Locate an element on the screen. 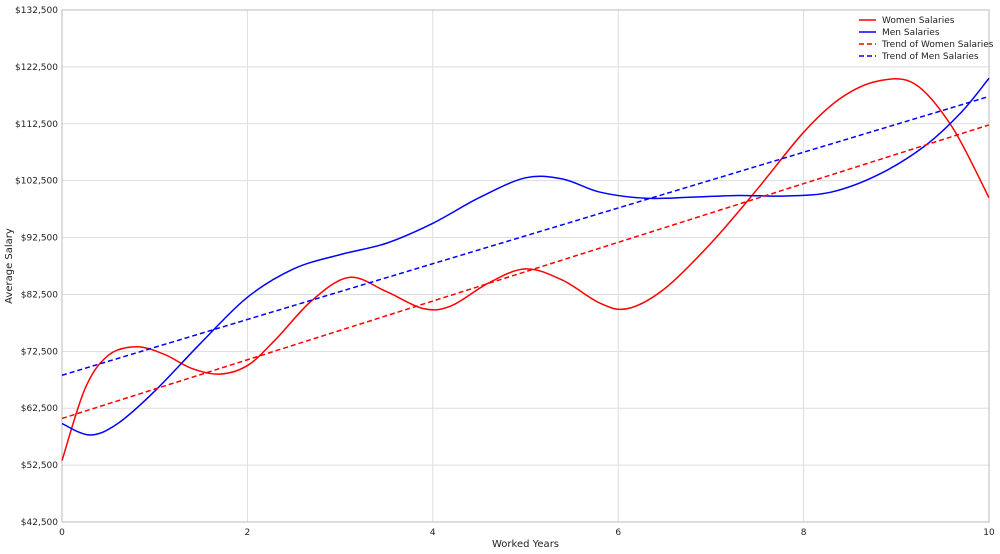  y-tick-label: $42,500 is located at coordinates (39, 523).